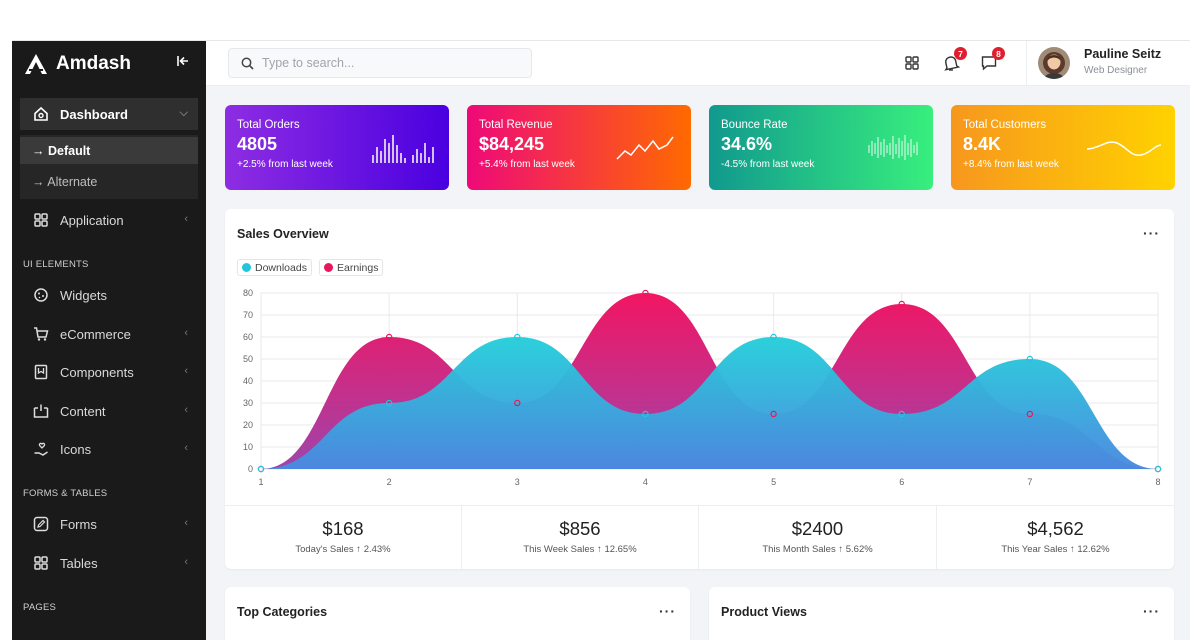  I want to click on search-icon, so click(247, 63).